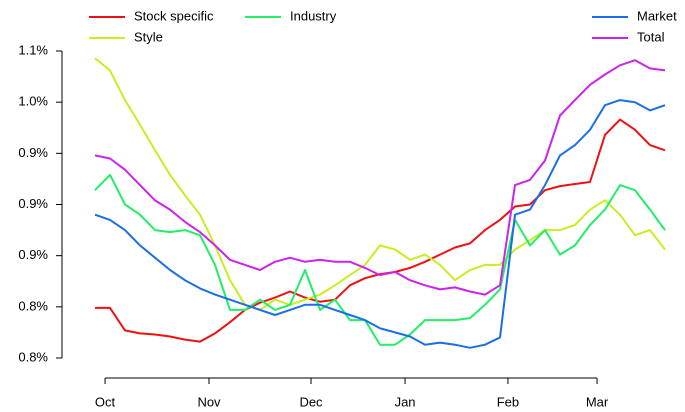 This screenshot has height=412, width=685. What do you see at coordinates (651, 36) in the screenshot?
I see `legend-label: Total` at bounding box center [651, 36].